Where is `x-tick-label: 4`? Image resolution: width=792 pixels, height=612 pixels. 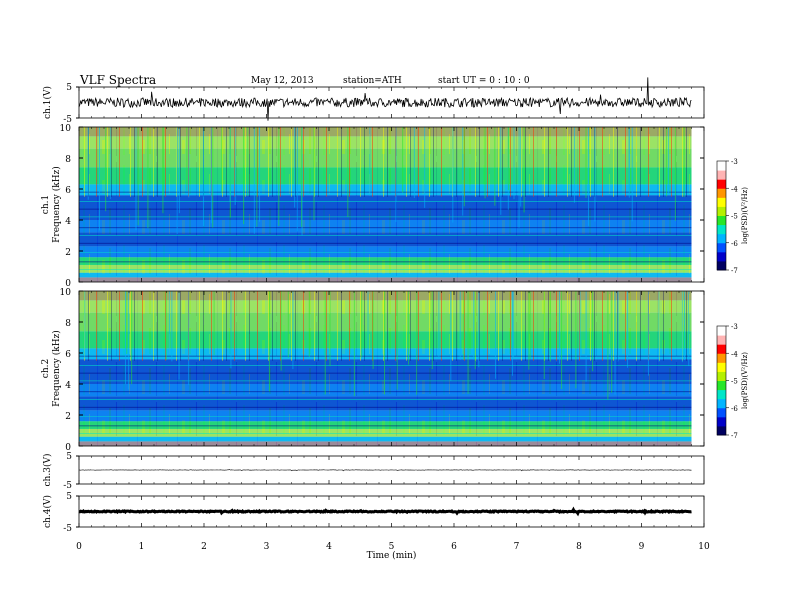 x-tick-label: 4 is located at coordinates (329, 547).